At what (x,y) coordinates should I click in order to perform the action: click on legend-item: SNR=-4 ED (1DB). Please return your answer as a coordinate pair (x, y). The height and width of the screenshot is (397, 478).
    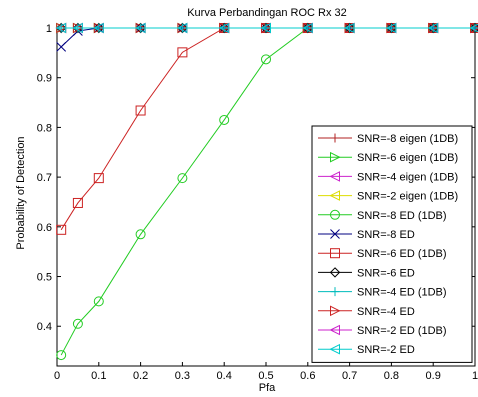
    Looking at the image, I should click on (382, 293).